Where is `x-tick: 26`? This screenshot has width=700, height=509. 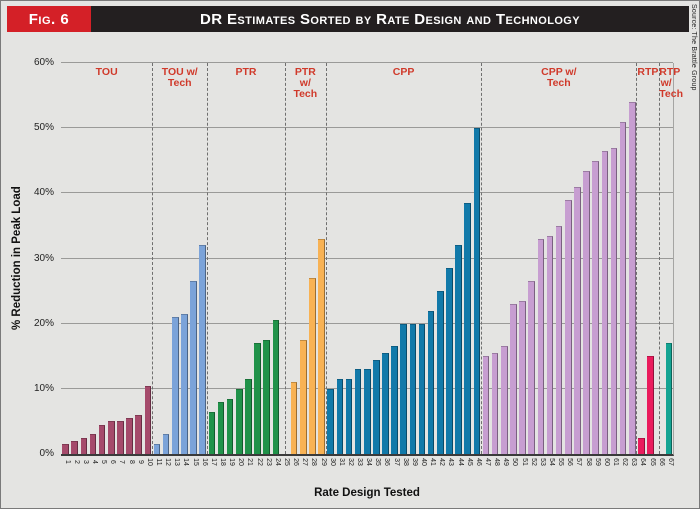
x-tick: 26 is located at coordinates (294, 468).